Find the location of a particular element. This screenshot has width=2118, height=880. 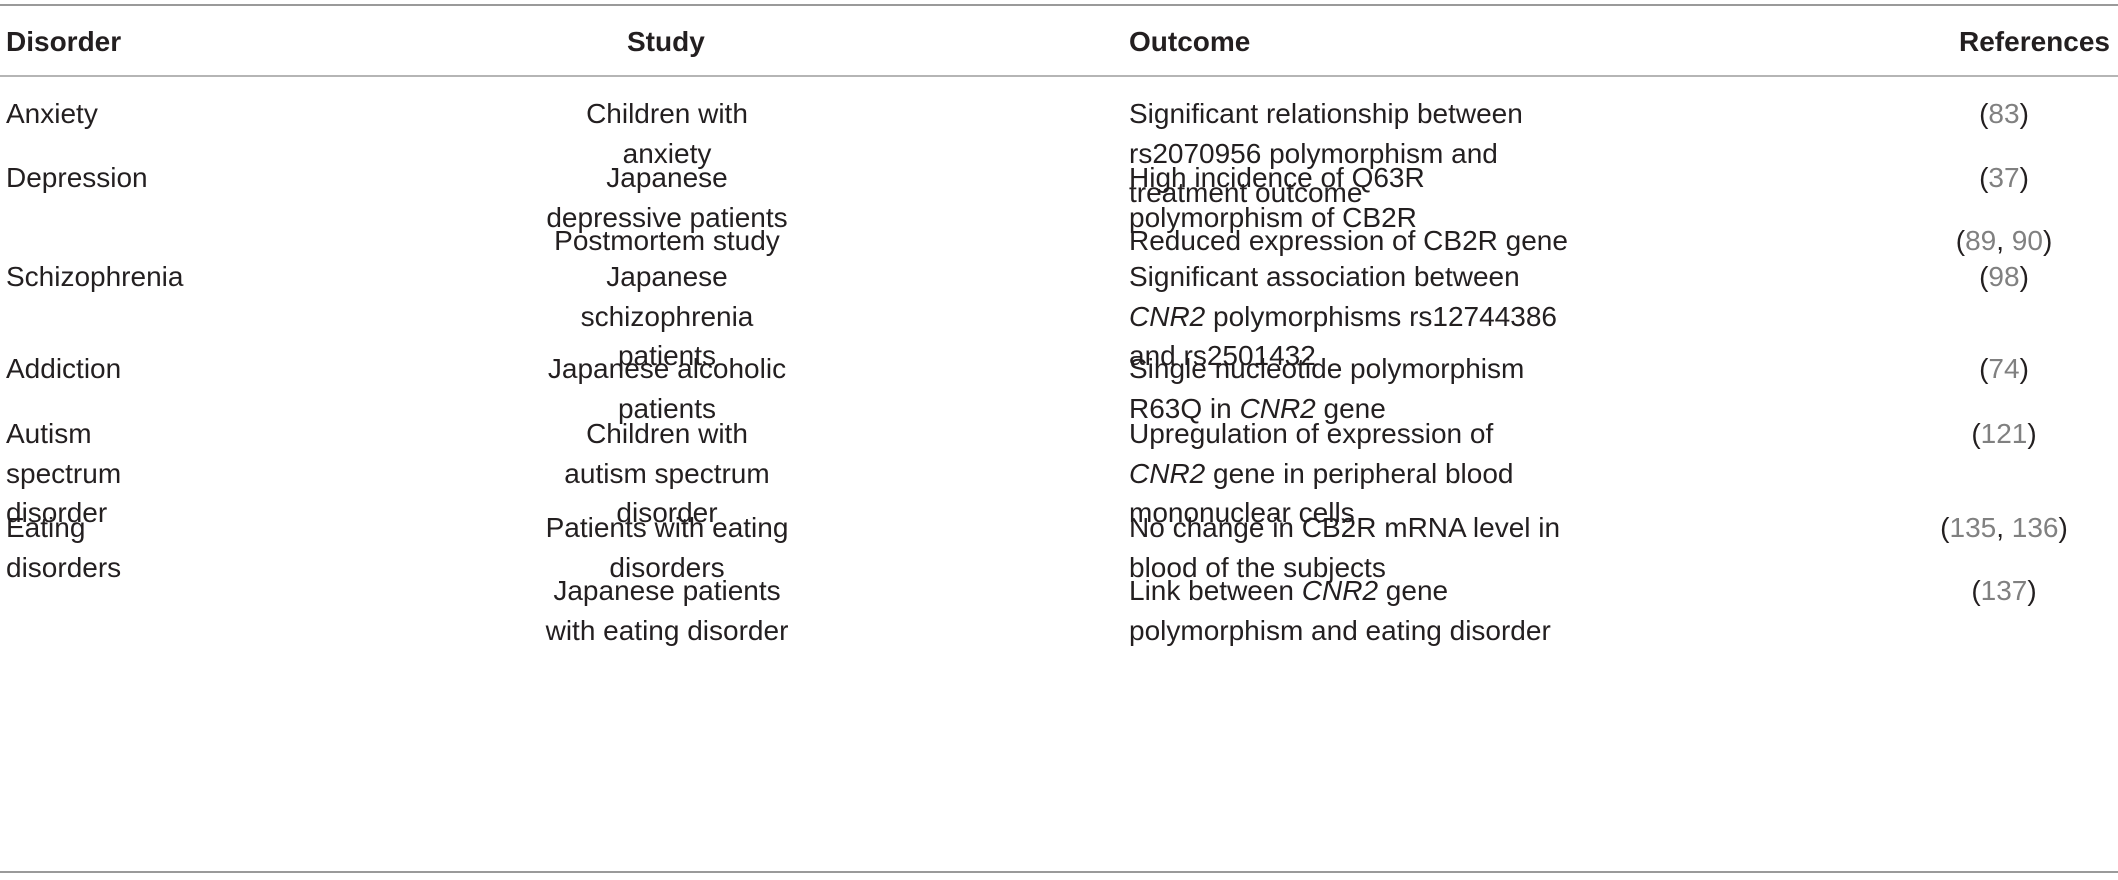

study-cell: Japanese patients with eating disorder is located at coordinates (667, 610).